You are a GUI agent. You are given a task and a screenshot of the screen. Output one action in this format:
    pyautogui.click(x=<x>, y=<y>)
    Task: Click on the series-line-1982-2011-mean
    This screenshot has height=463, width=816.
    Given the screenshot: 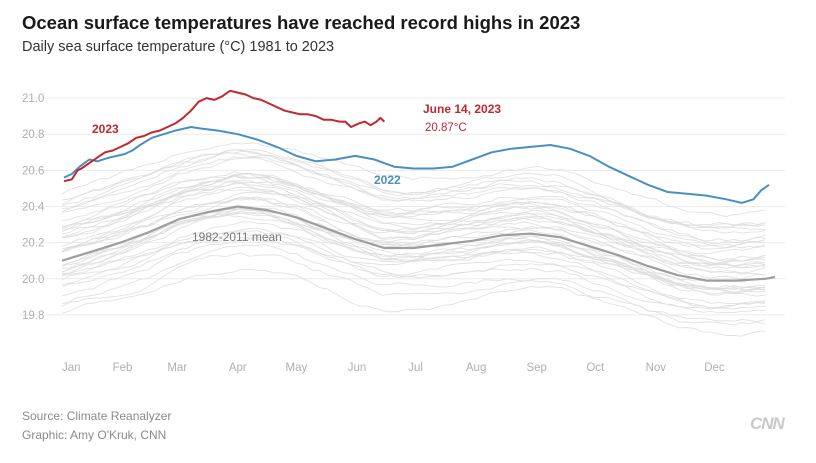 What is the action you would take?
    pyautogui.click(x=418, y=243)
    